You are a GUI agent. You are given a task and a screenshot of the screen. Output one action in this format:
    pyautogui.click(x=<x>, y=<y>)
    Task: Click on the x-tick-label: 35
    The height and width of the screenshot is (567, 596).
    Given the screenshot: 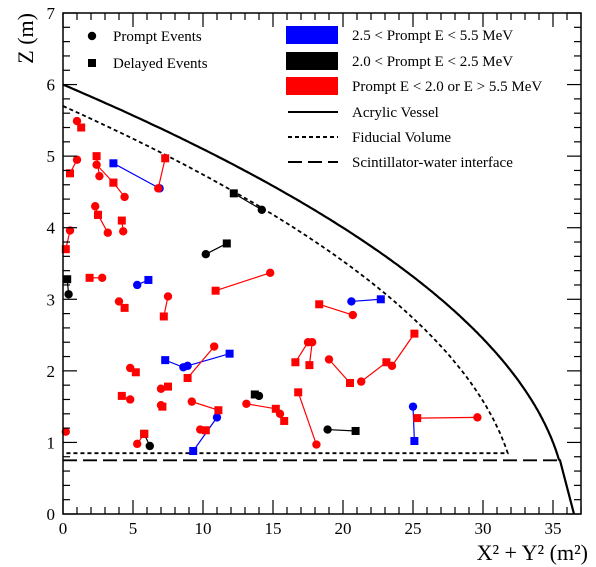 What is the action you would take?
    pyautogui.click(x=553, y=528)
    